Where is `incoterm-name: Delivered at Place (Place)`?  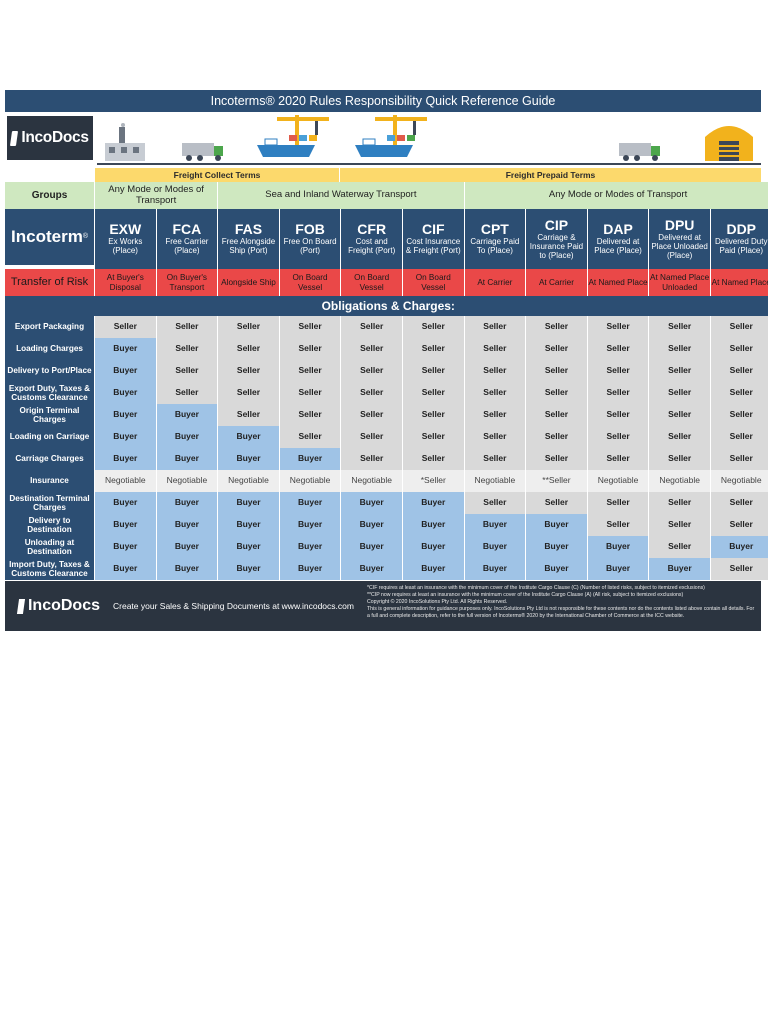
incoterm-name: Delivered at Place (Place) is located at coordinates (618, 246).